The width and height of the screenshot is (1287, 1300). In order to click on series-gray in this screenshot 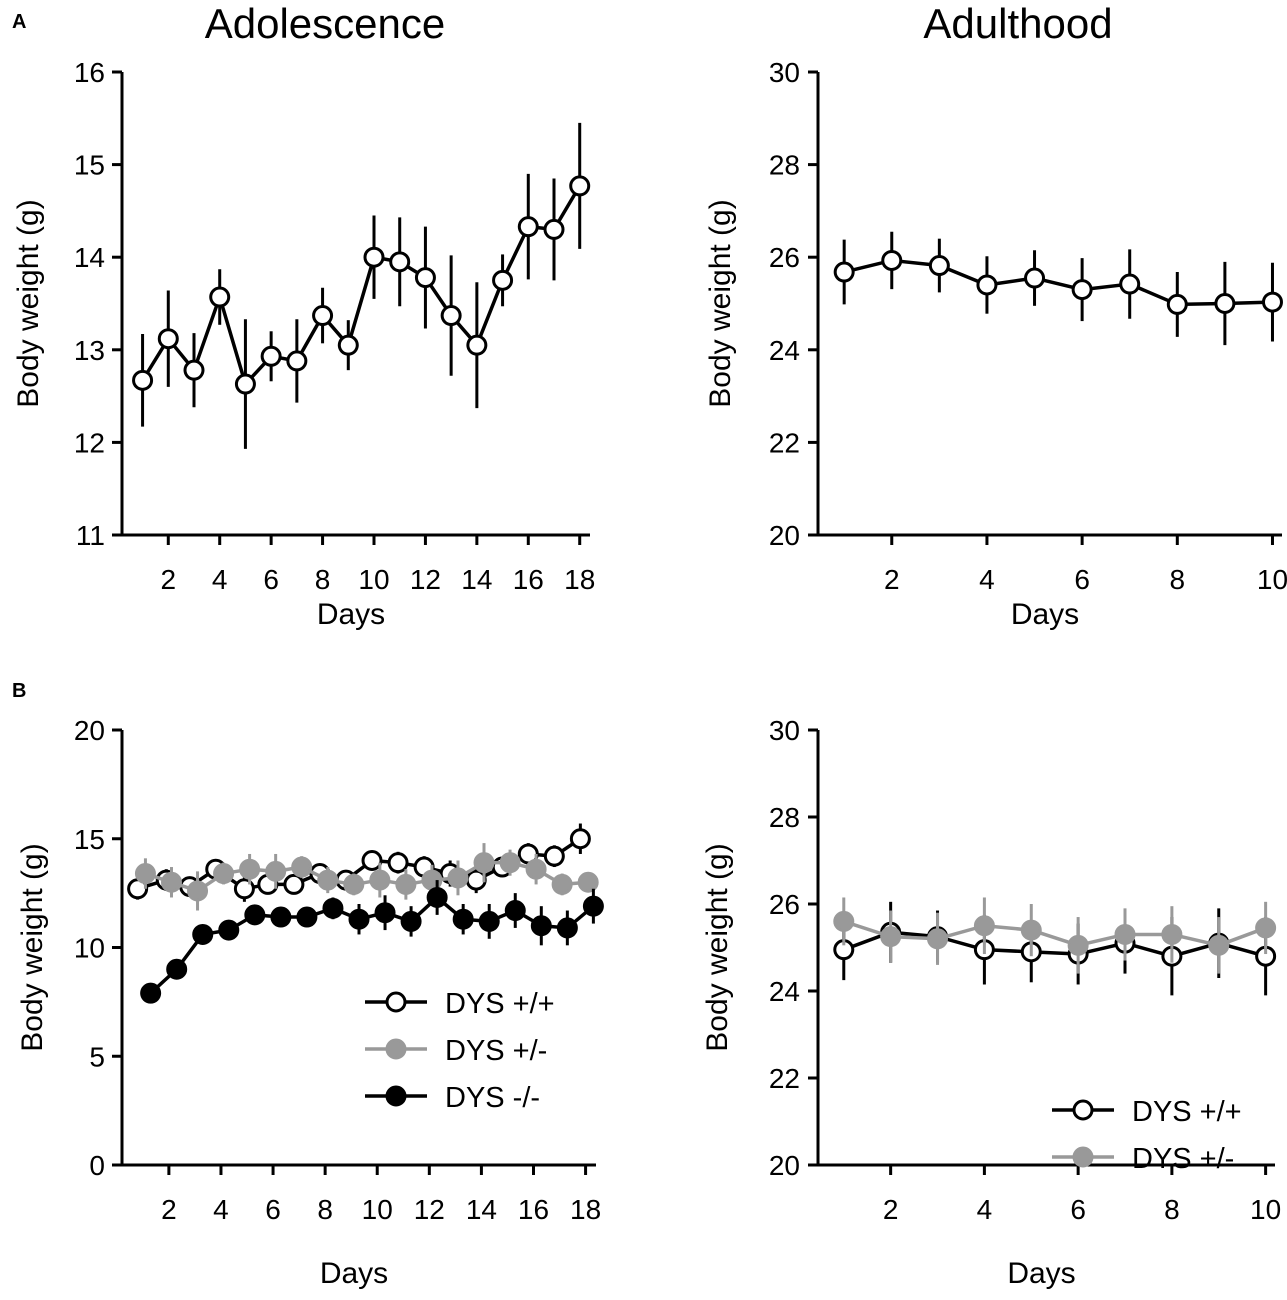, I will do `click(366, 877)`.